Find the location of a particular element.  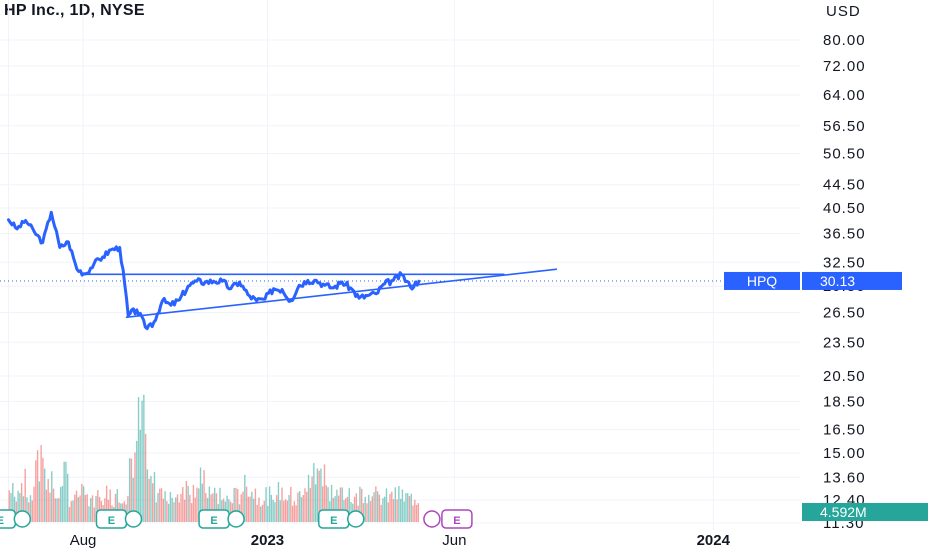

time-tick-label: Jun is located at coordinates (454, 540).